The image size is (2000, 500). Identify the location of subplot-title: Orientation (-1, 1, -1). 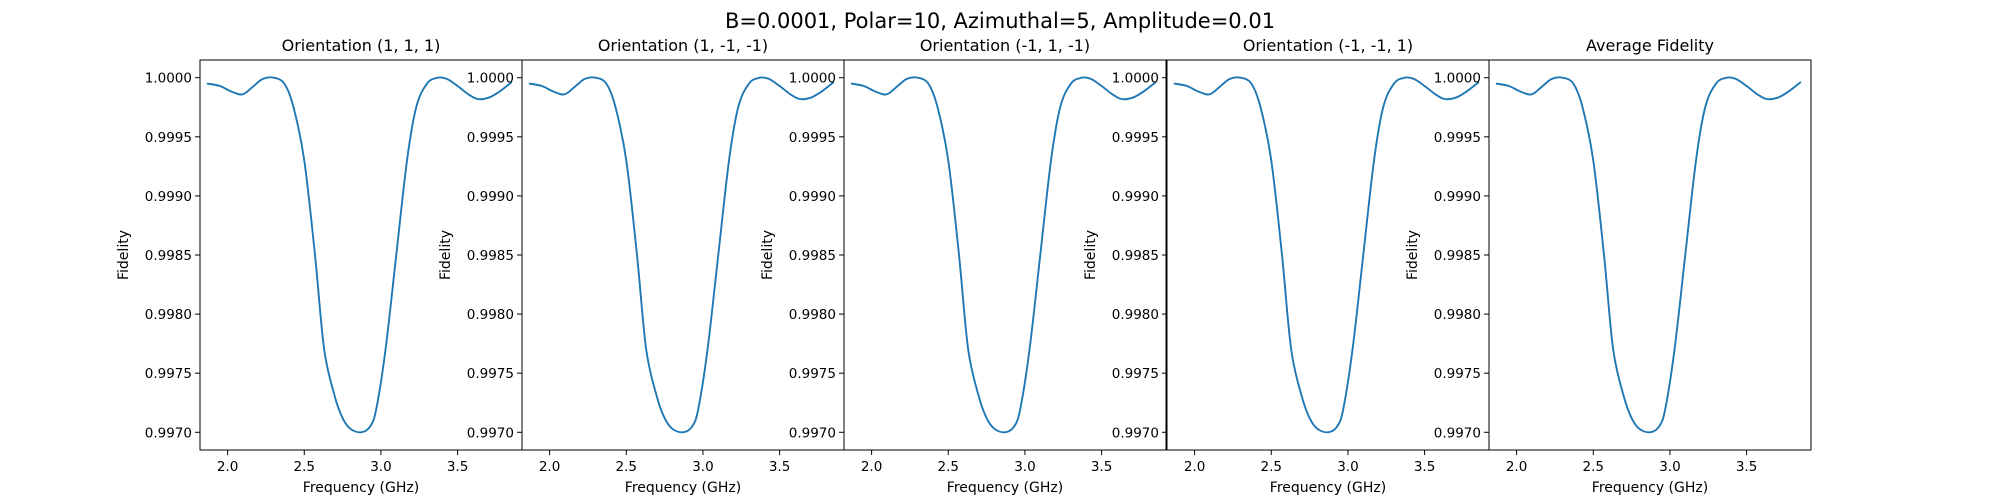
(1005, 45).